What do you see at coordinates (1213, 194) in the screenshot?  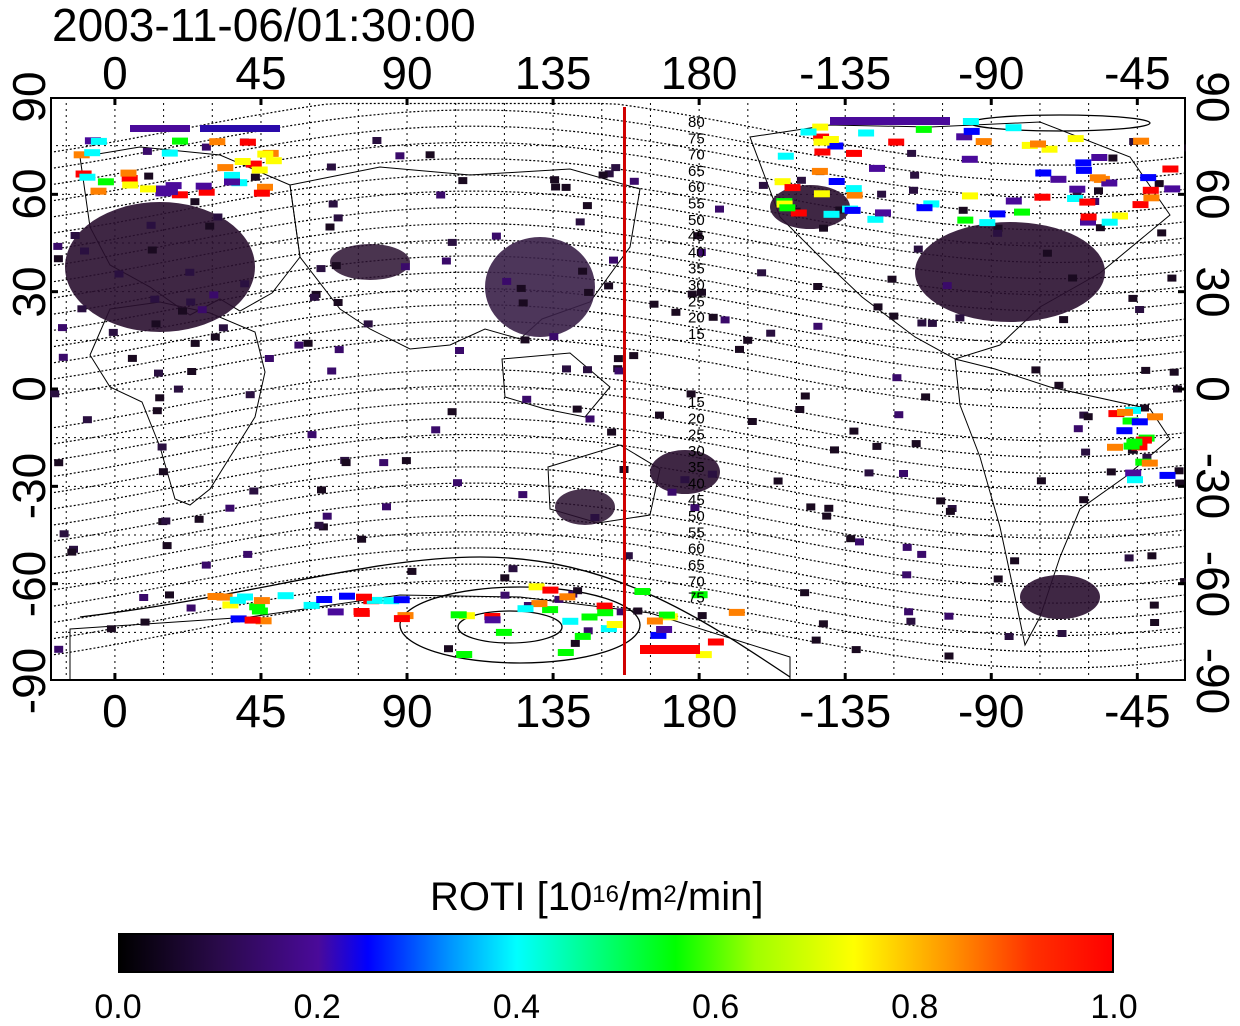 I see `lat-tick-label: 60` at bounding box center [1213, 194].